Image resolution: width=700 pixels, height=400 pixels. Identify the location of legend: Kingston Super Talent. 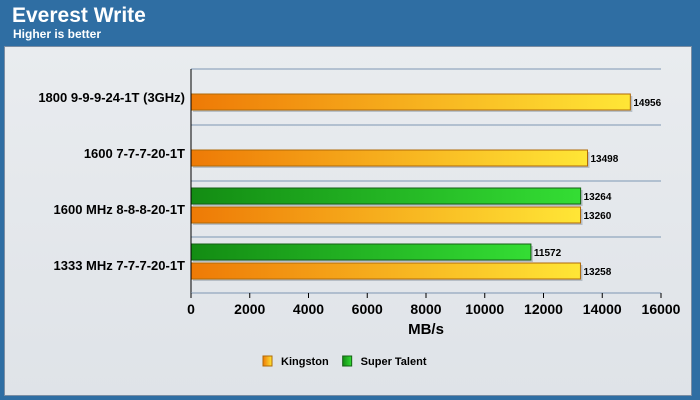
(344, 361).